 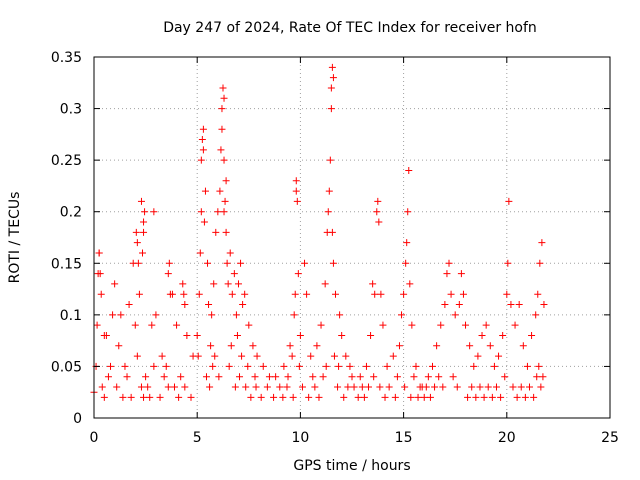 What do you see at coordinates (15, 238) in the screenshot?
I see `y-axis-label: ROTI / TECUs` at bounding box center [15, 238].